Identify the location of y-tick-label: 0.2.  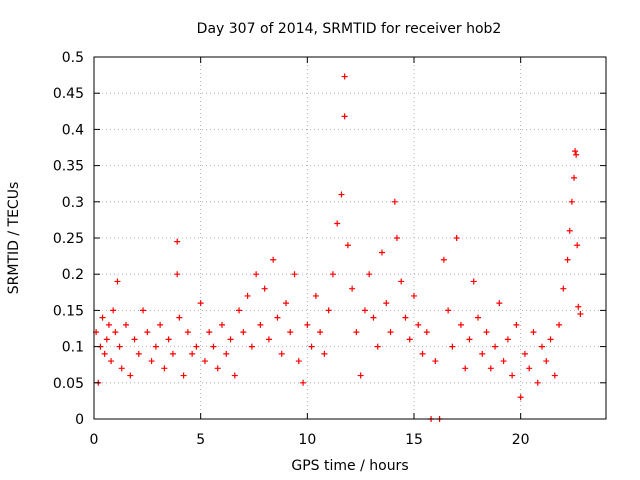
(73, 275).